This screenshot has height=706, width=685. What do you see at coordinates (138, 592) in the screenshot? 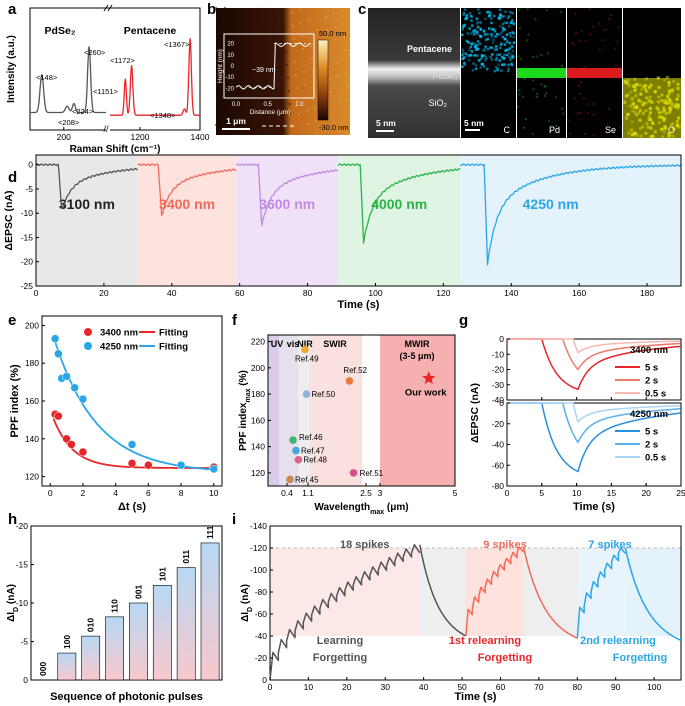
I see `bar-label: 001` at bounding box center [138, 592].